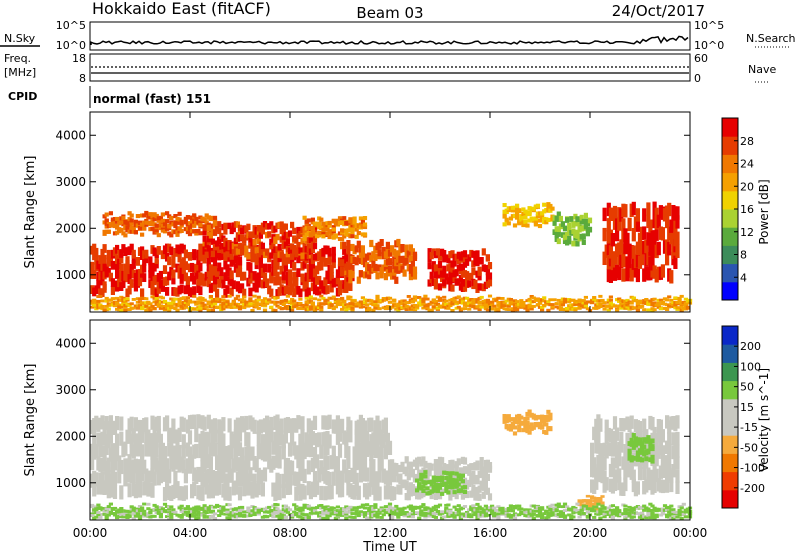  Describe the element at coordinates (70, 436) in the screenshot. I see `ytick-label: 2000` at that location.